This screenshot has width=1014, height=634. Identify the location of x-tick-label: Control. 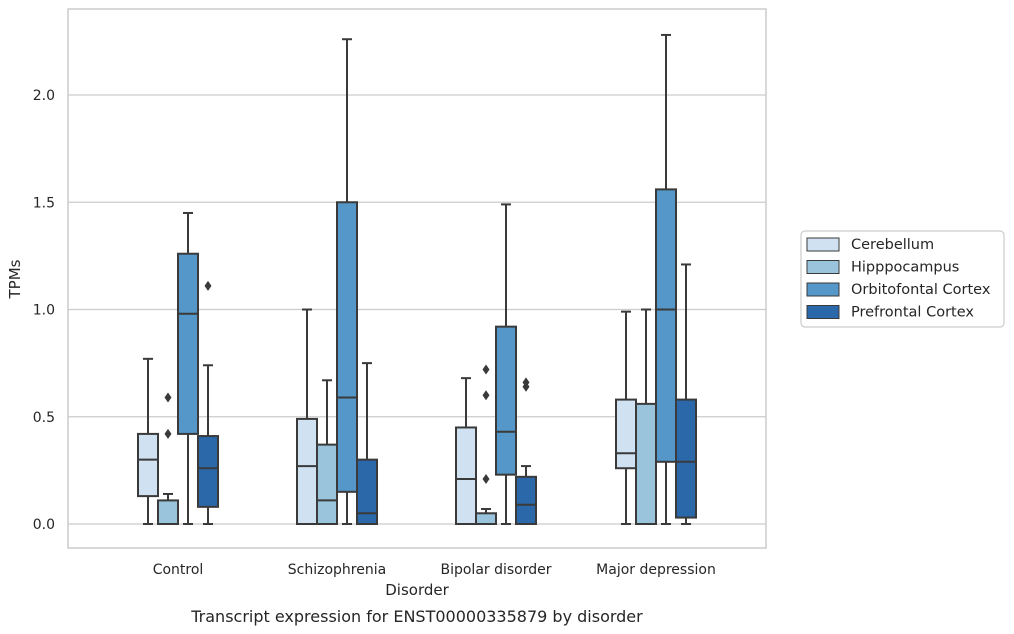
(178, 570).